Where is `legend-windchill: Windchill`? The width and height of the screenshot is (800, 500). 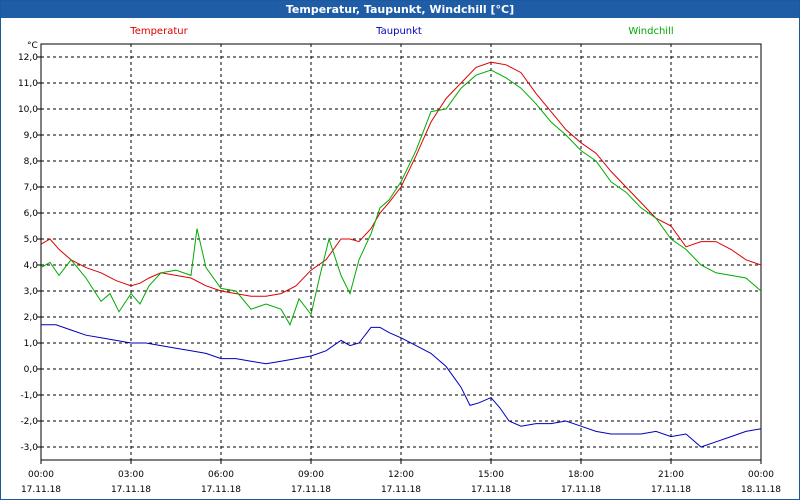 legend-windchill: Windchill is located at coordinates (650, 31).